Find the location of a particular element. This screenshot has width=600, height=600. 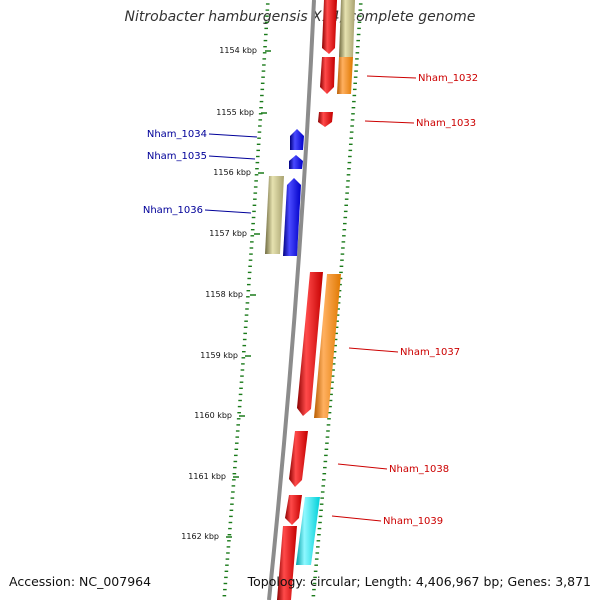

outer-tick-ring is located at coordinates (337, 300).